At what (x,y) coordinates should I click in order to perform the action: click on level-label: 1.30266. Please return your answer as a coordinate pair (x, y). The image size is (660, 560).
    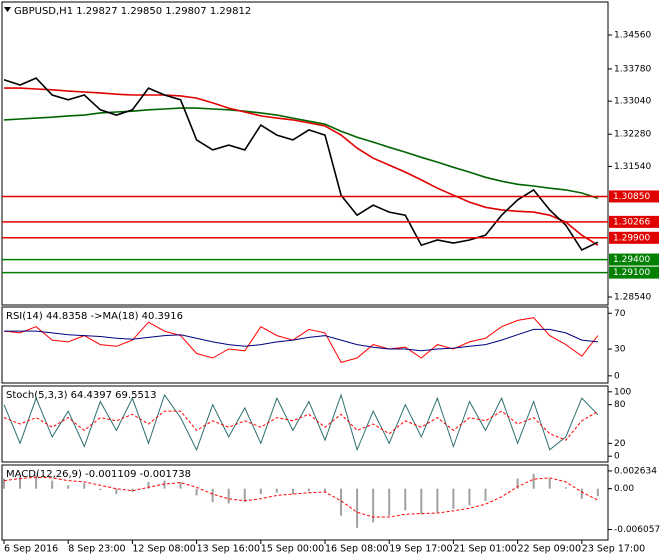
    Looking at the image, I should click on (631, 222).